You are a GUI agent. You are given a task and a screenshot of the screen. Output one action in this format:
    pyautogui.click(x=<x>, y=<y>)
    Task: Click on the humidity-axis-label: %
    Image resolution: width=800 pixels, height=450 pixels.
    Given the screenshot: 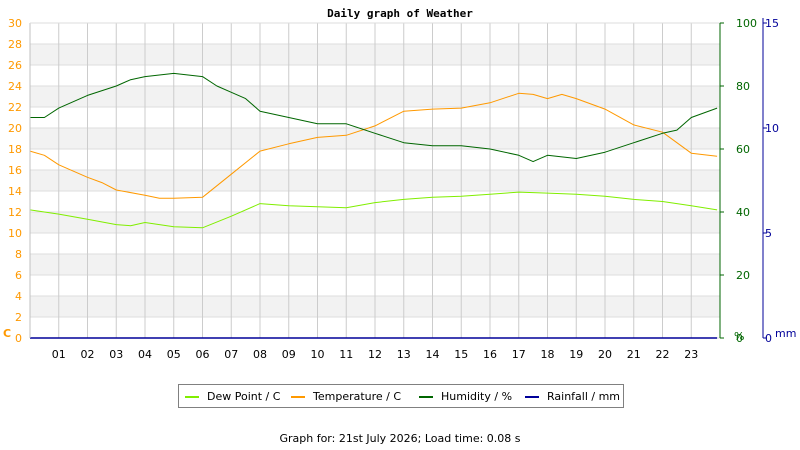 What is the action you would take?
    pyautogui.click(x=739, y=336)
    